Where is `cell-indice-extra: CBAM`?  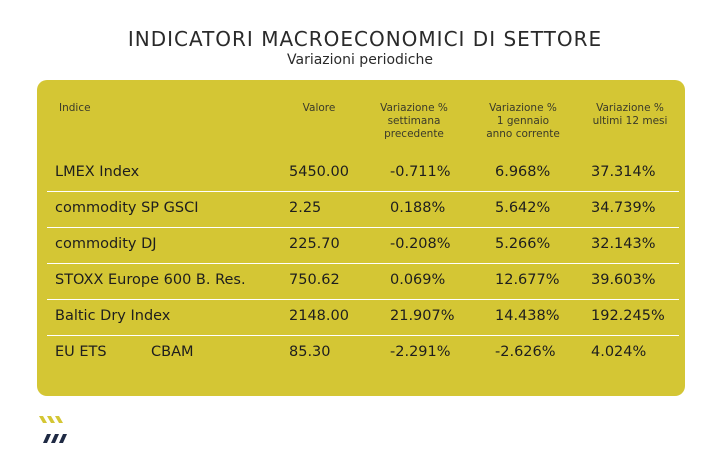 cell-indice-extra: CBAM is located at coordinates (172, 352).